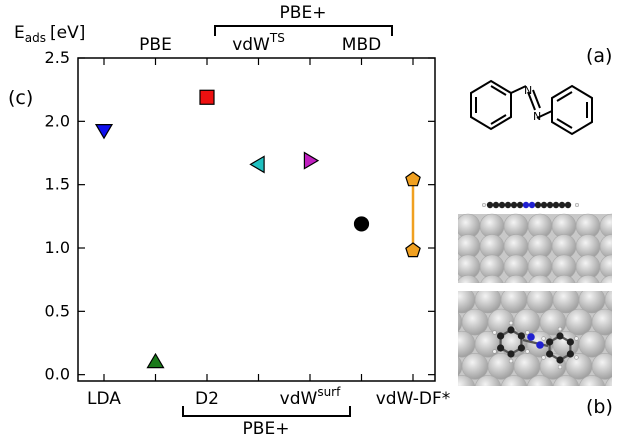 This screenshot has height=443, width=621. I want to click on nitrogen-atom-1: N, so click(528, 90).